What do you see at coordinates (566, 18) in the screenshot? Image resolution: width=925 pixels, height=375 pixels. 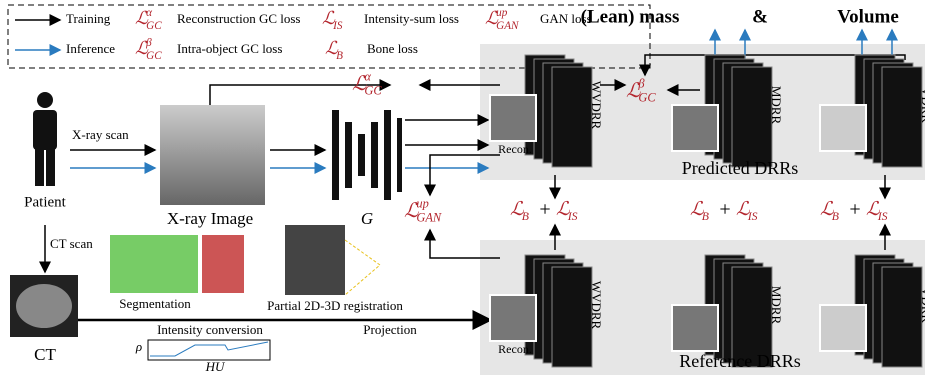 I see `legend-loss-label: GAN loss` at bounding box center [566, 18].